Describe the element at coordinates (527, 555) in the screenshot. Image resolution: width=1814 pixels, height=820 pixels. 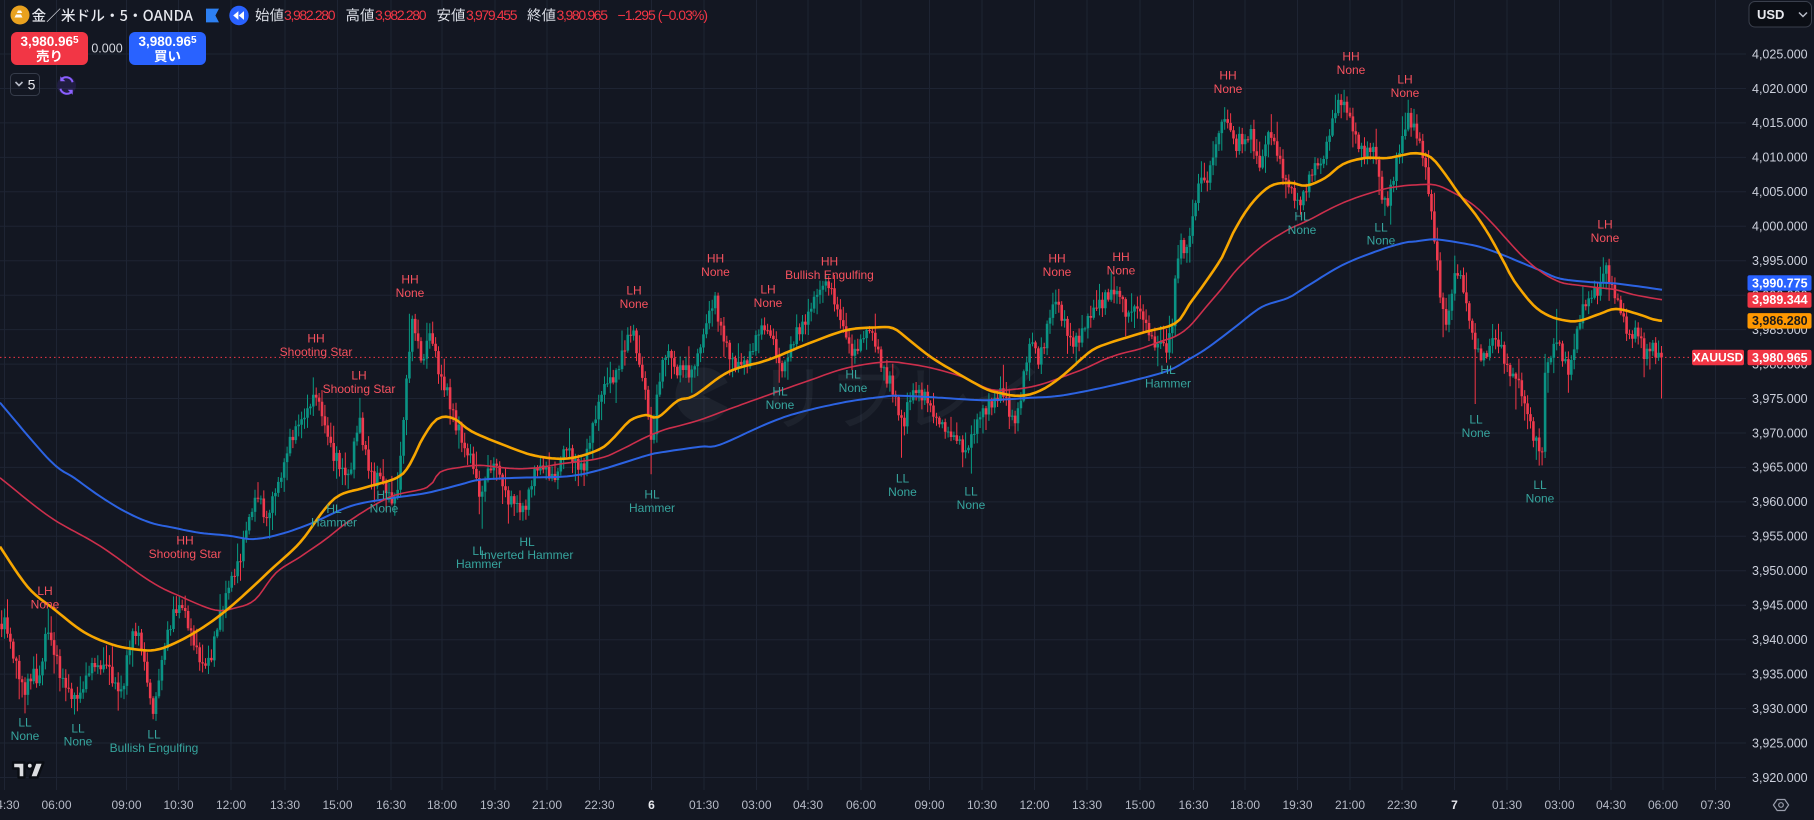
I see `svg-text: Inverted Hammer` at that location.